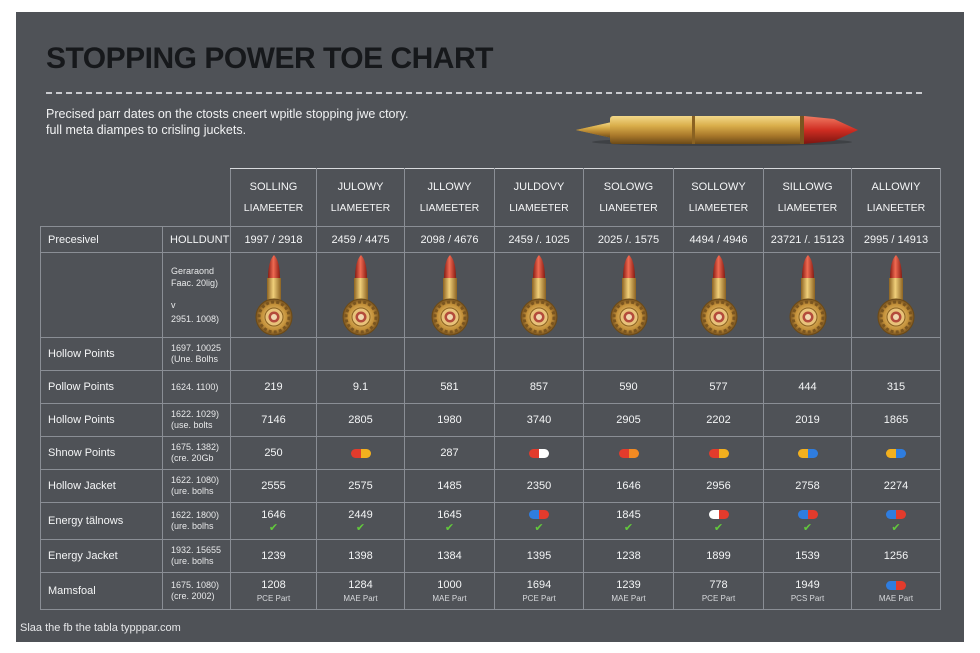 This screenshot has height=653, width=980. I want to click on column-header: JULOWY LIAMEETER, so click(360, 197).